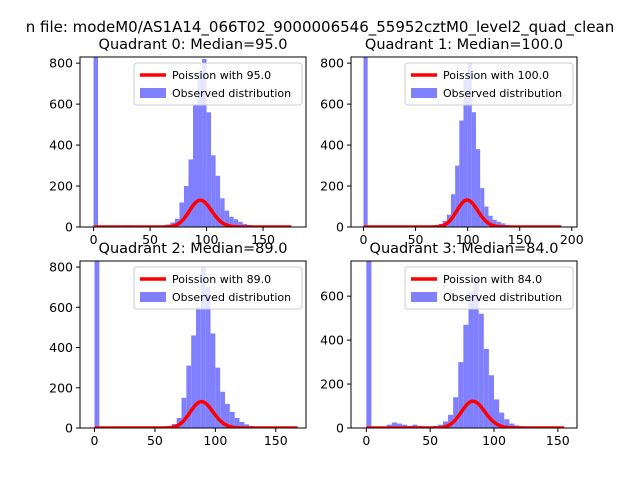  Describe the element at coordinates (492, 279) in the screenshot. I see `legend-fit-label: Poission with 84.0` at that location.